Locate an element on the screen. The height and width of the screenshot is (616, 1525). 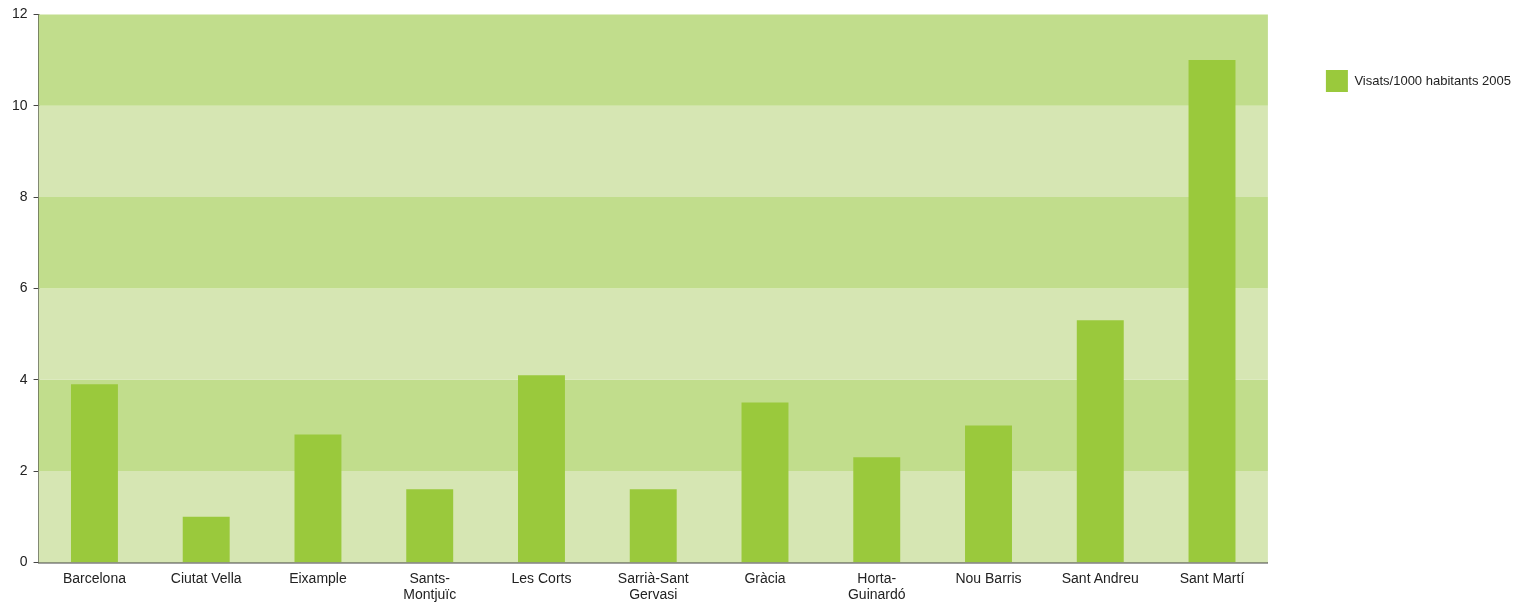
x-tick-label: Sant Martí is located at coordinates (1212, 577).